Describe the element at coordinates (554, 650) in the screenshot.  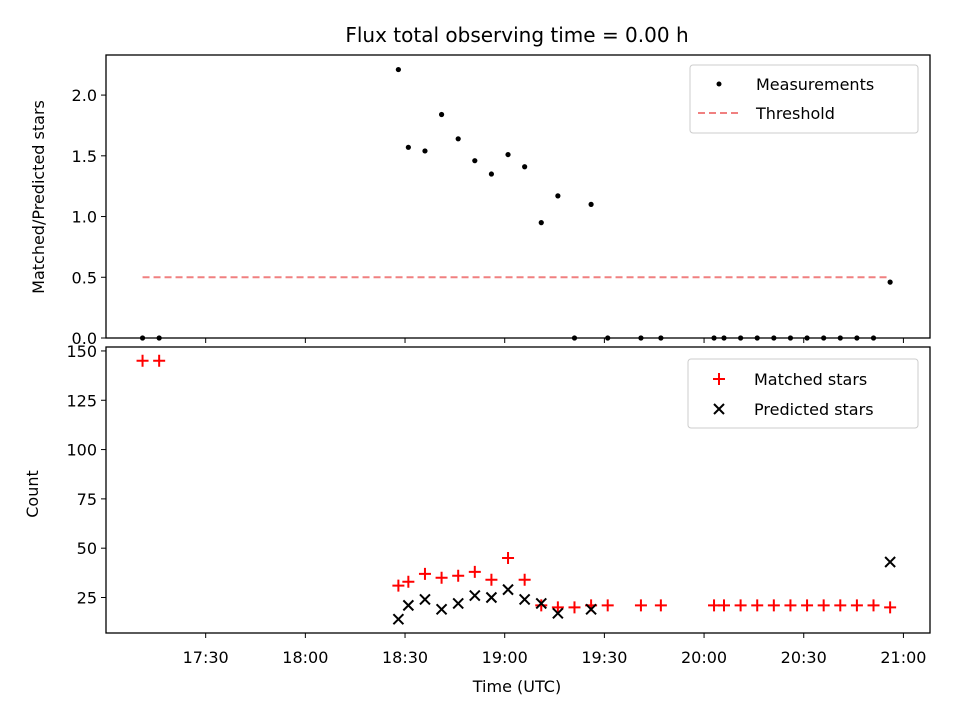
I see `bottom-x-ticks: 17:30 18:00 18:30 19:00 19:30 20:00 20:30 21:00` at that location.